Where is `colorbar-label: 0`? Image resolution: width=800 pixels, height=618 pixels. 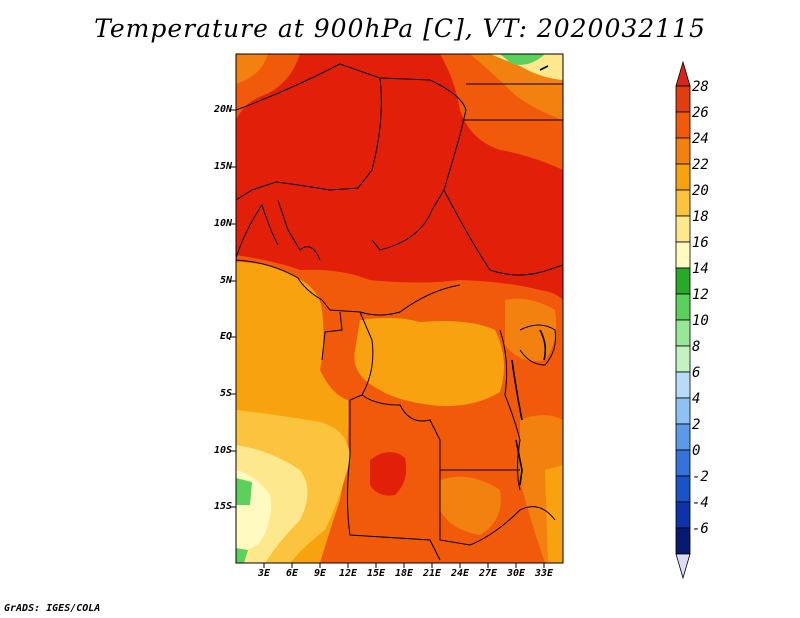
colorbar-label: 0 is located at coordinates (696, 451).